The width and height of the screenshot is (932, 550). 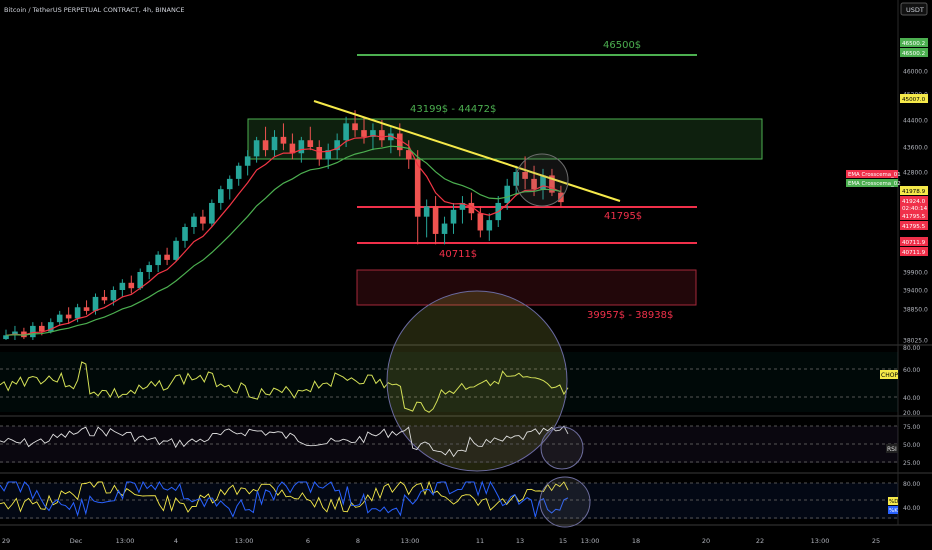 I want to click on rsi-indicator-line, so click(x=284, y=441).